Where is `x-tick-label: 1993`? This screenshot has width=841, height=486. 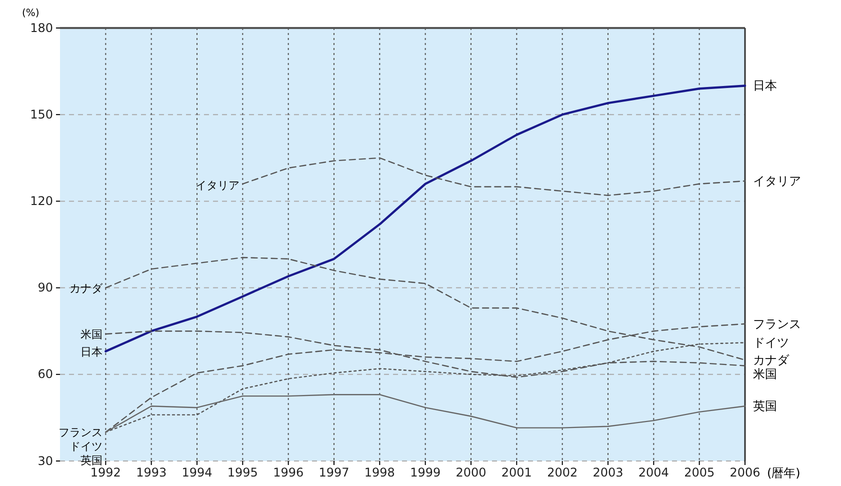 x-tick-label: 1993 is located at coordinates (151, 473).